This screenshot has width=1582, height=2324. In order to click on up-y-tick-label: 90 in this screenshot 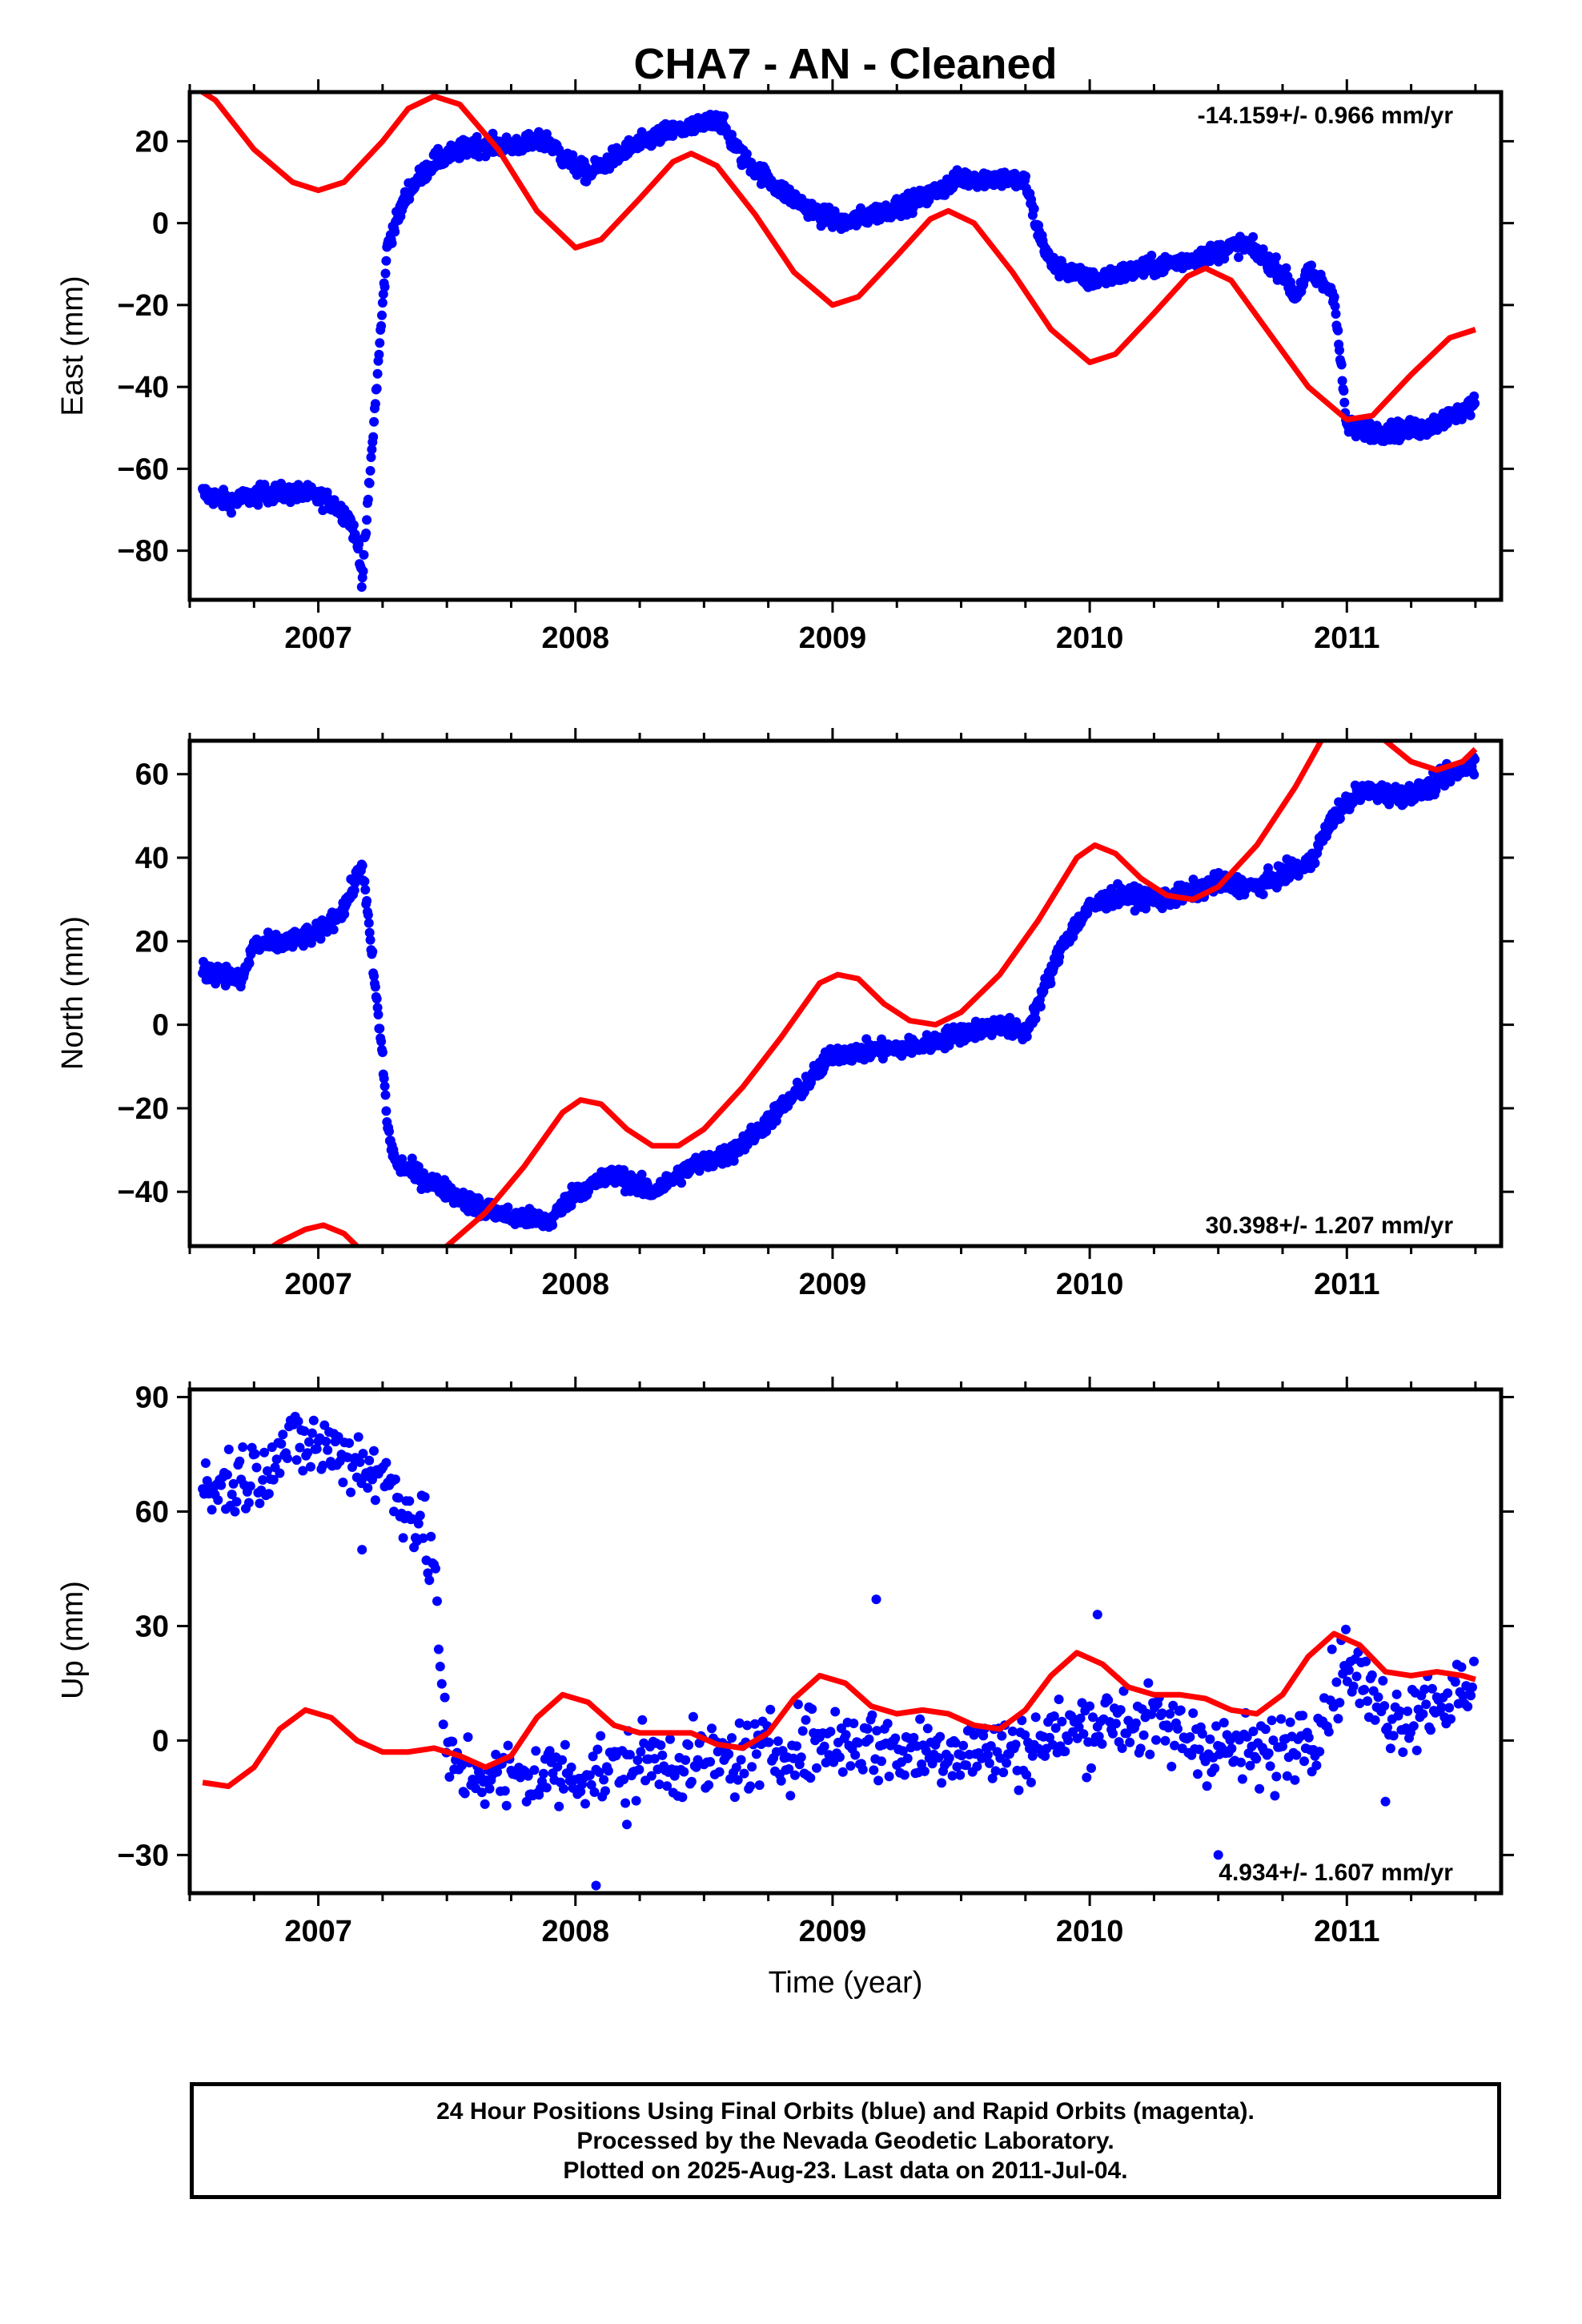, I will do `click(152, 1398)`.